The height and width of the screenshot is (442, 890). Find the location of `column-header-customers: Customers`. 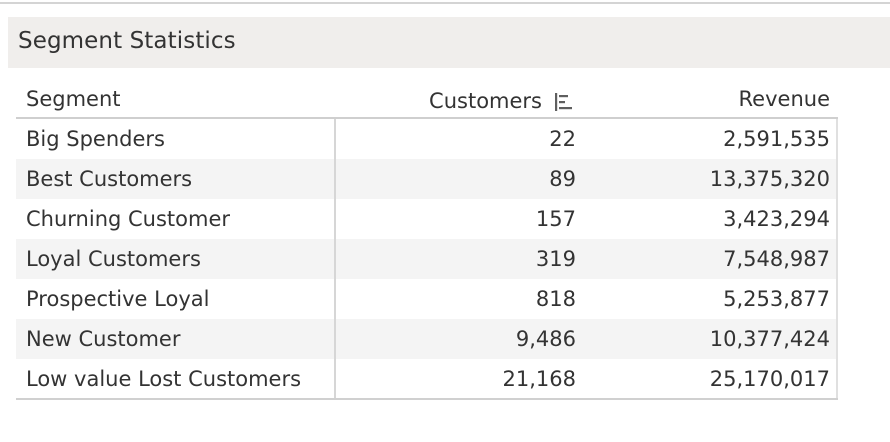

column-header-customers: Customers is located at coordinates (485, 101).